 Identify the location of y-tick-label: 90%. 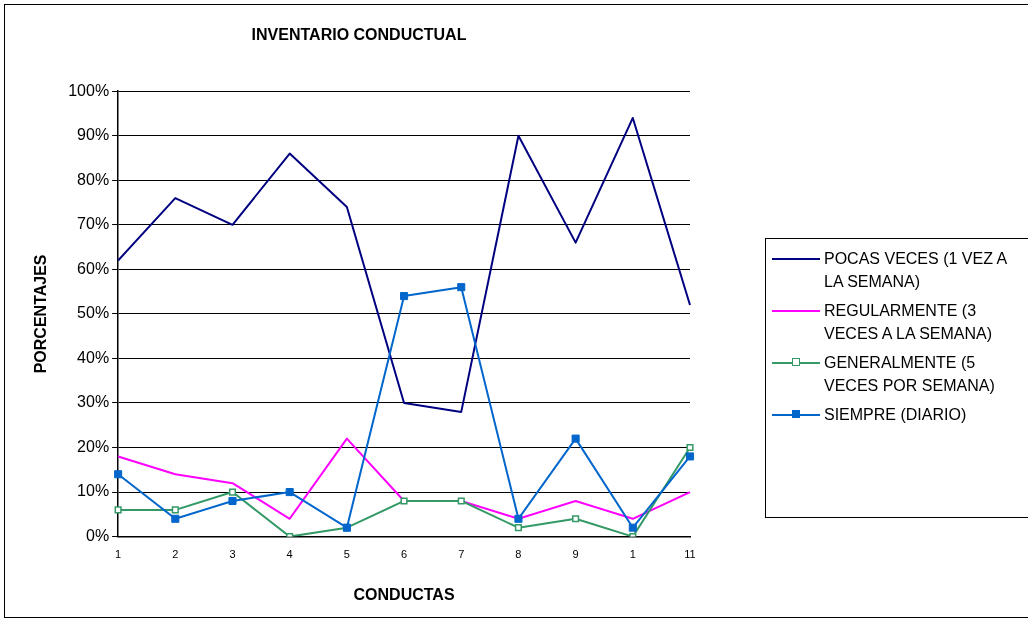
(93, 135).